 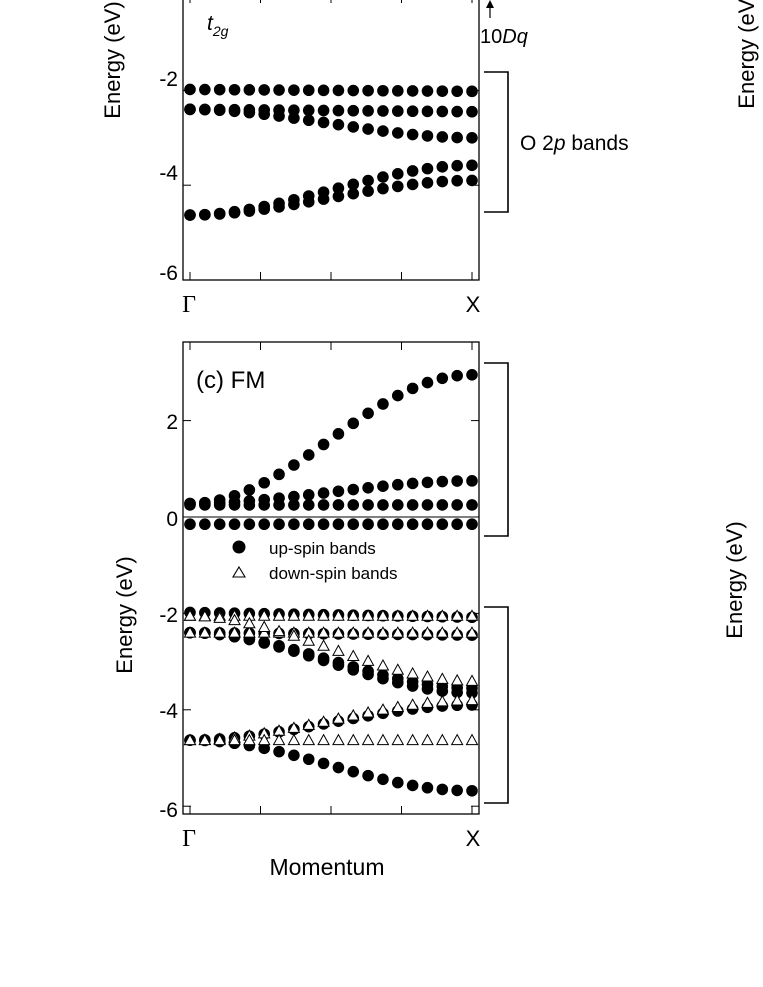 I want to click on legend-up-marker, so click(x=239, y=547).